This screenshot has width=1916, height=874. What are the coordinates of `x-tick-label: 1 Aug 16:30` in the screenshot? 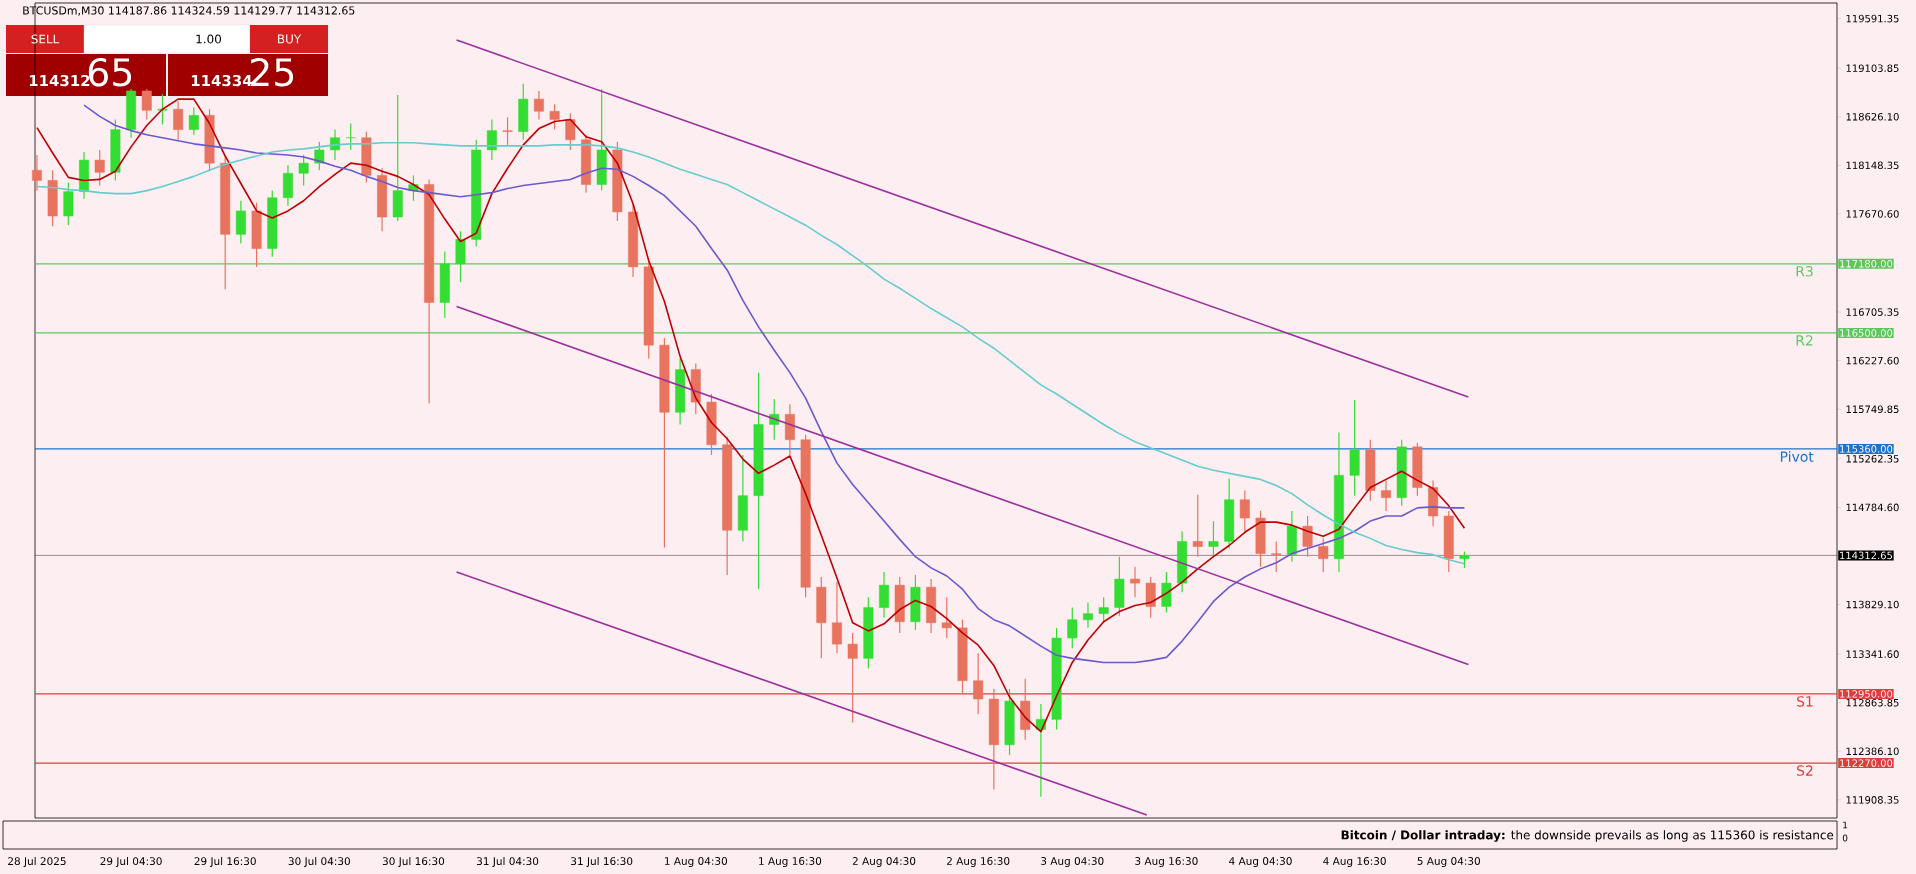 It's located at (790, 862).